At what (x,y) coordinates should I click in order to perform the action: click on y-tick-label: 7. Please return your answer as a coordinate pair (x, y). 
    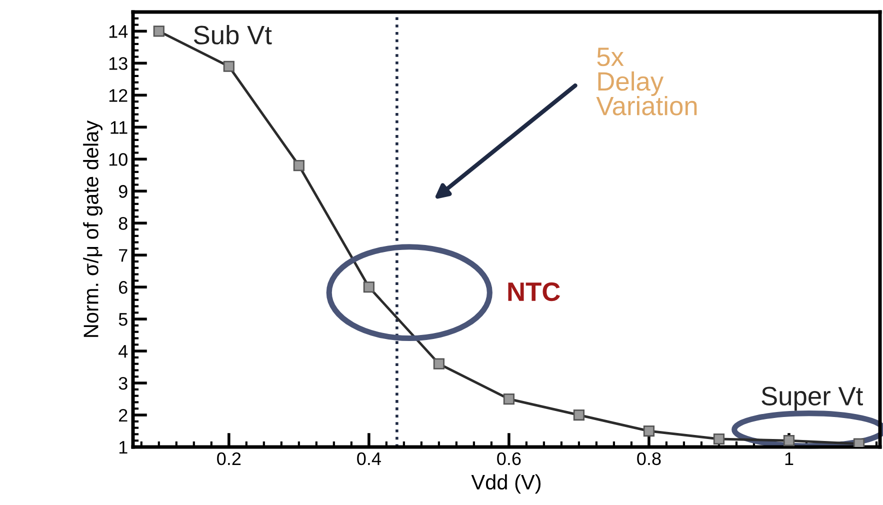
    Looking at the image, I should click on (123, 255).